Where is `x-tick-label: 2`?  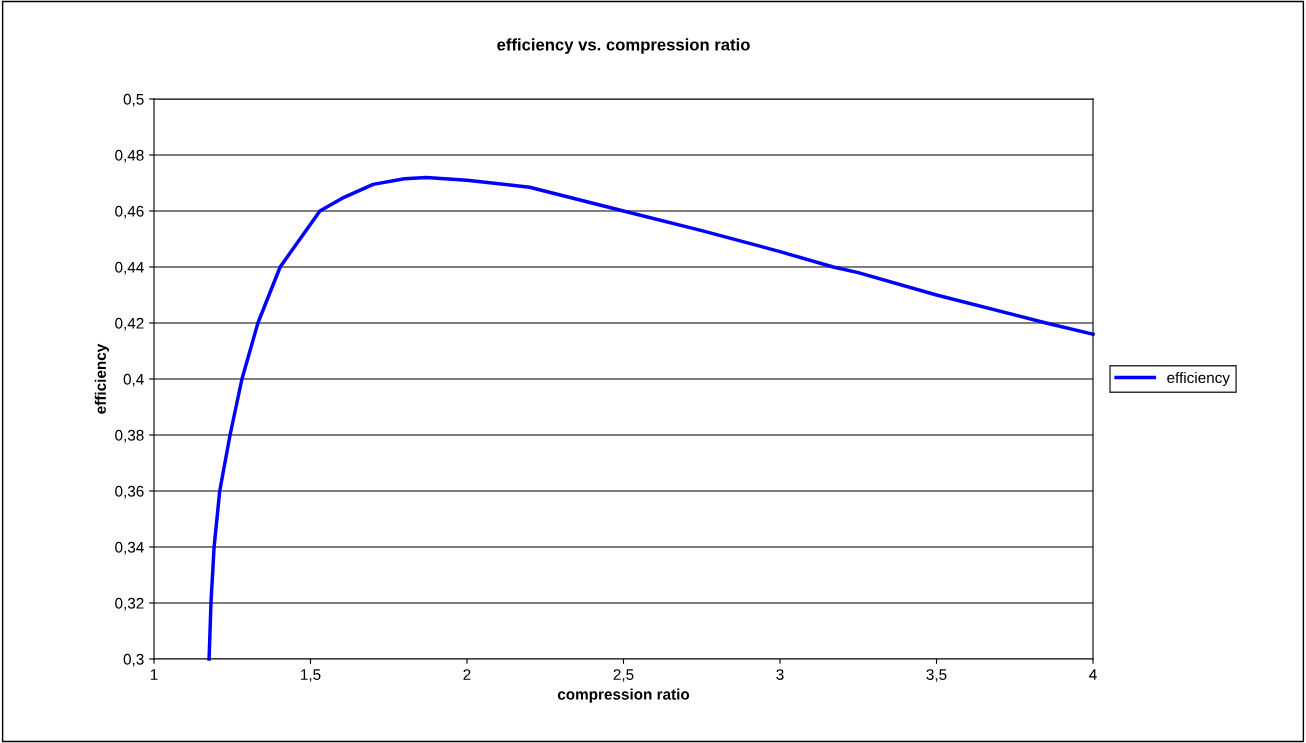 x-tick-label: 2 is located at coordinates (467, 674).